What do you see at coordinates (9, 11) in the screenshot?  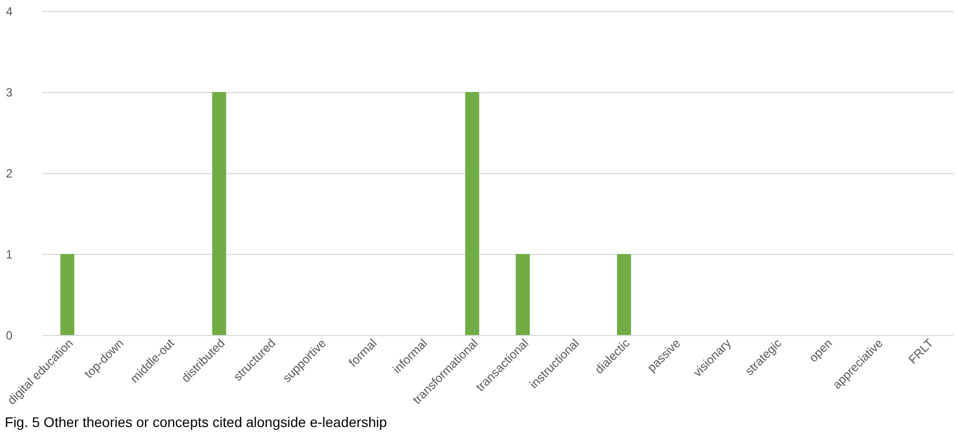 I see `y-tick-label: 4` at bounding box center [9, 11].